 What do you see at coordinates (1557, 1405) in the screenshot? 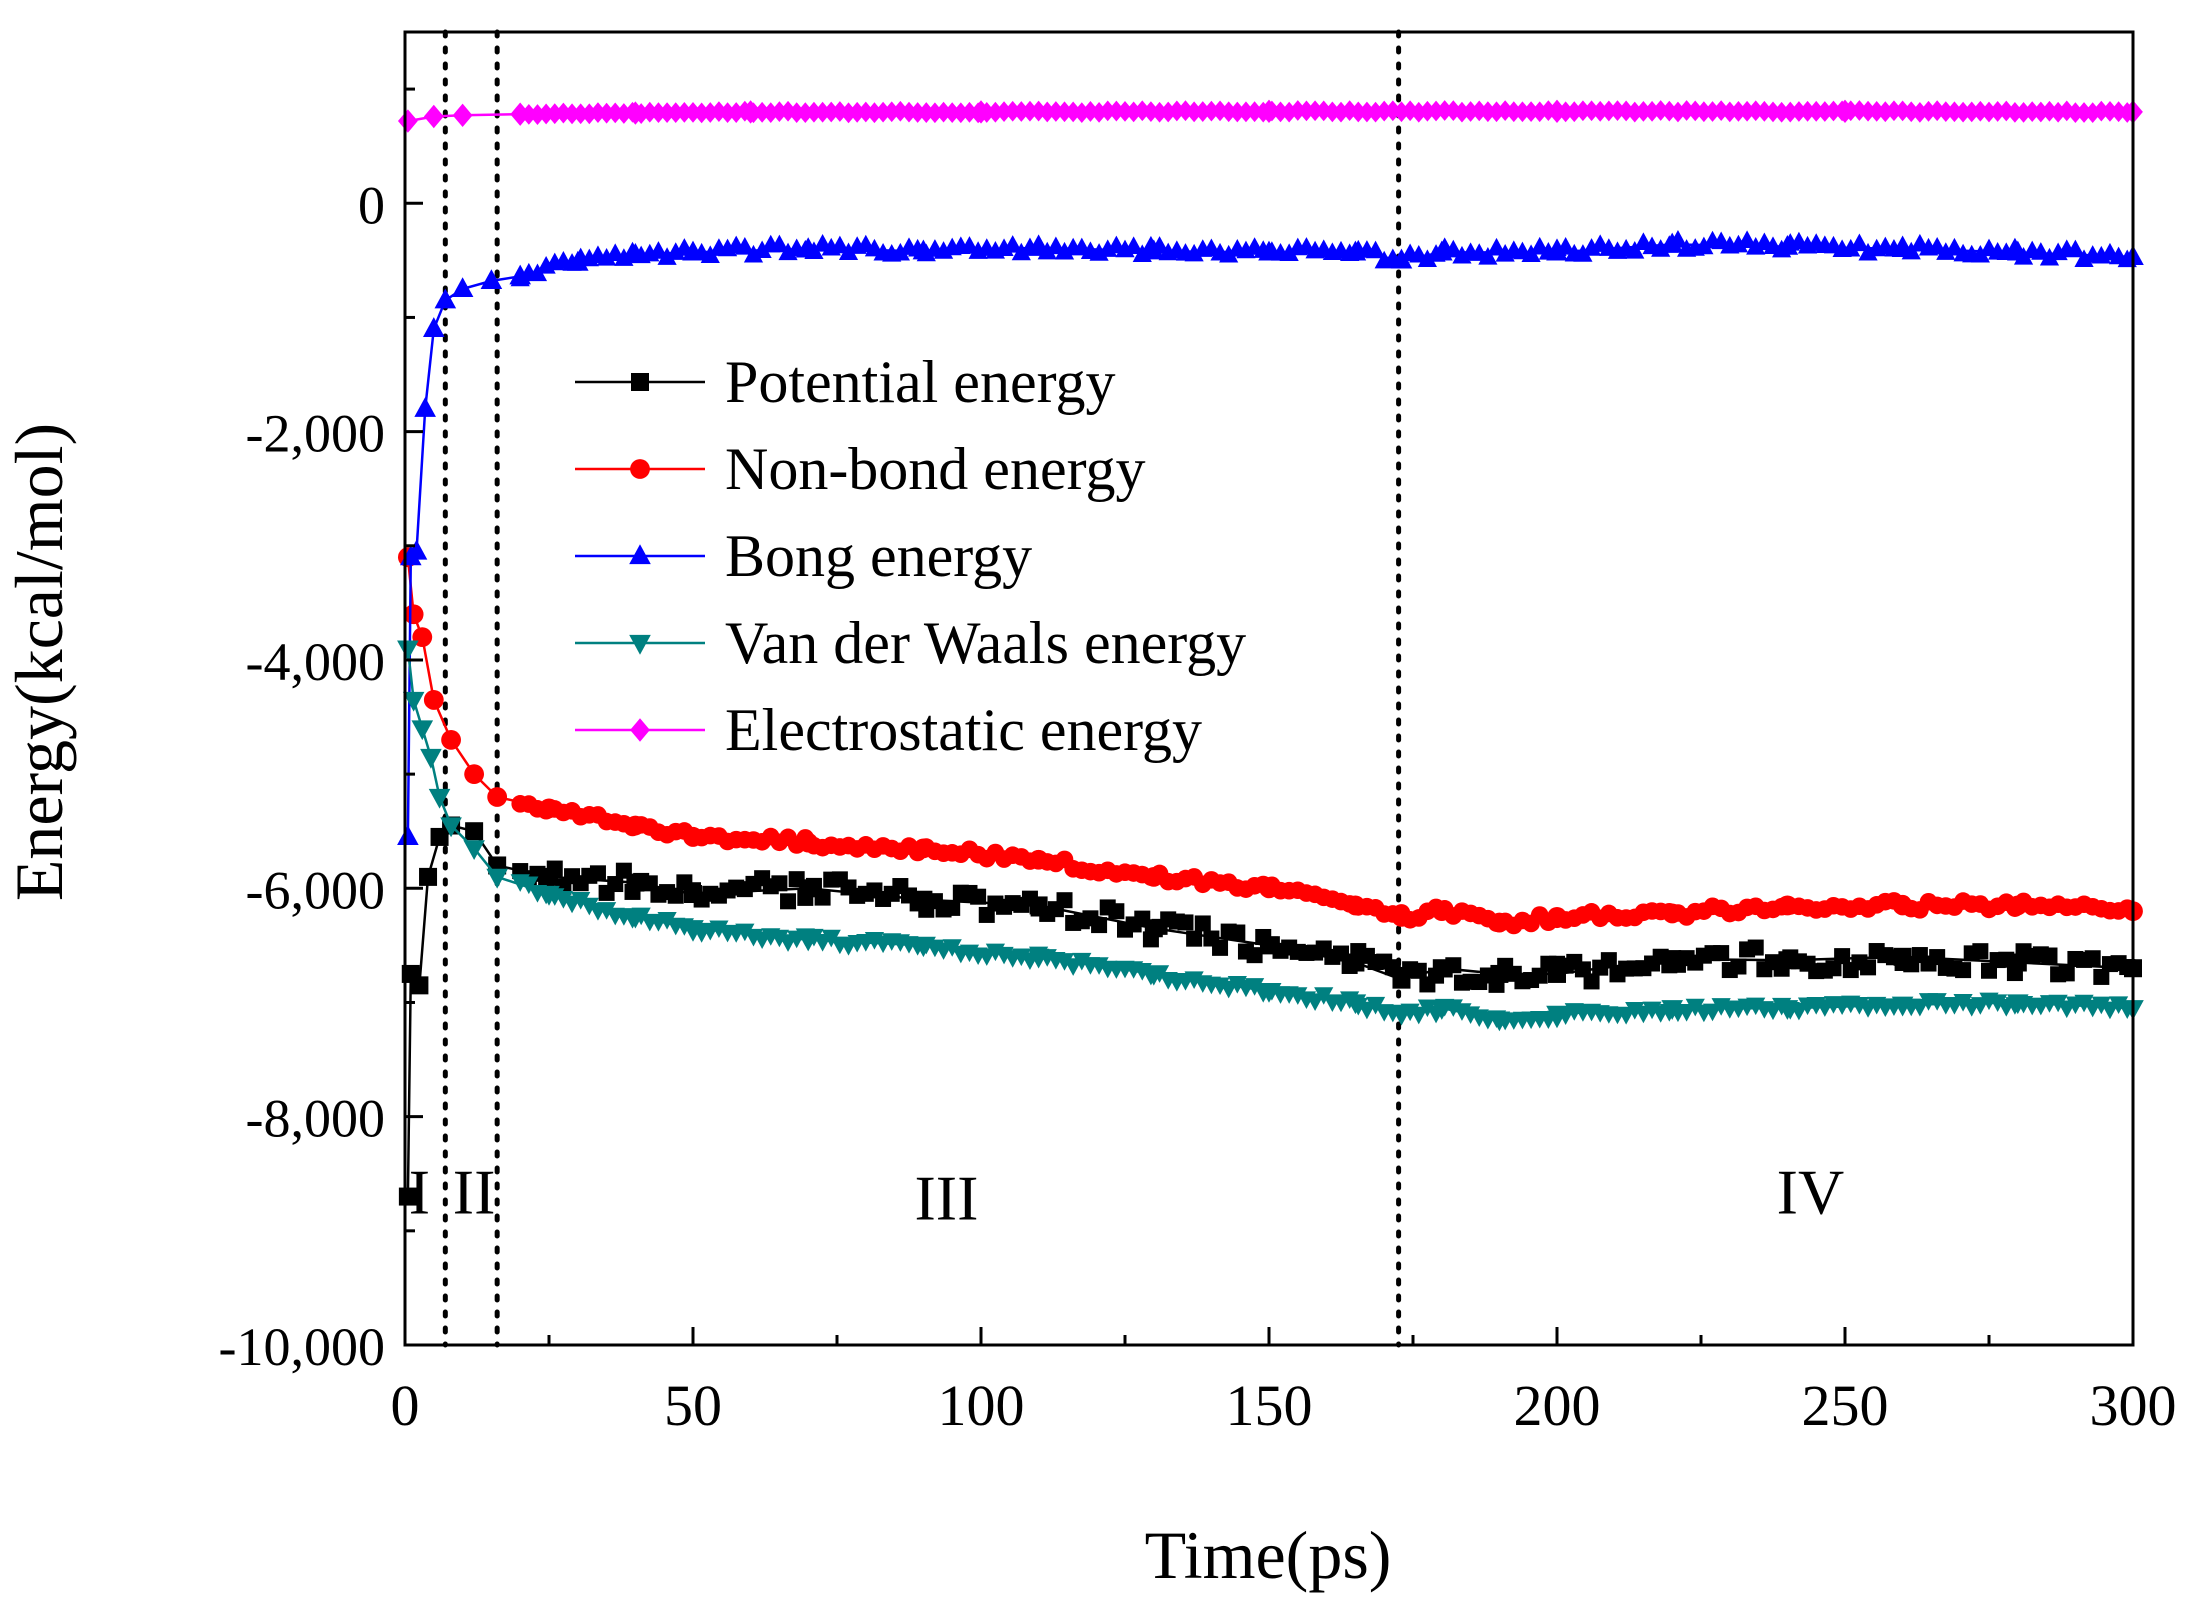
I see `x-tick-label: 200` at bounding box center [1557, 1405].